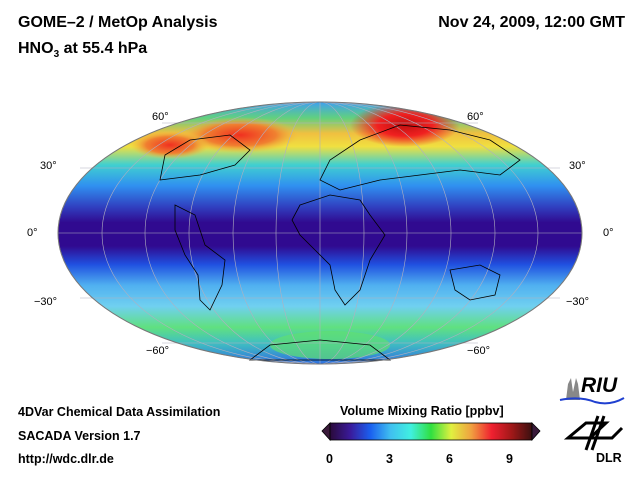 This screenshot has height=480, width=640. I want to click on datetime: Nov 24, 2009, 12:00 GMT, so click(531, 22).